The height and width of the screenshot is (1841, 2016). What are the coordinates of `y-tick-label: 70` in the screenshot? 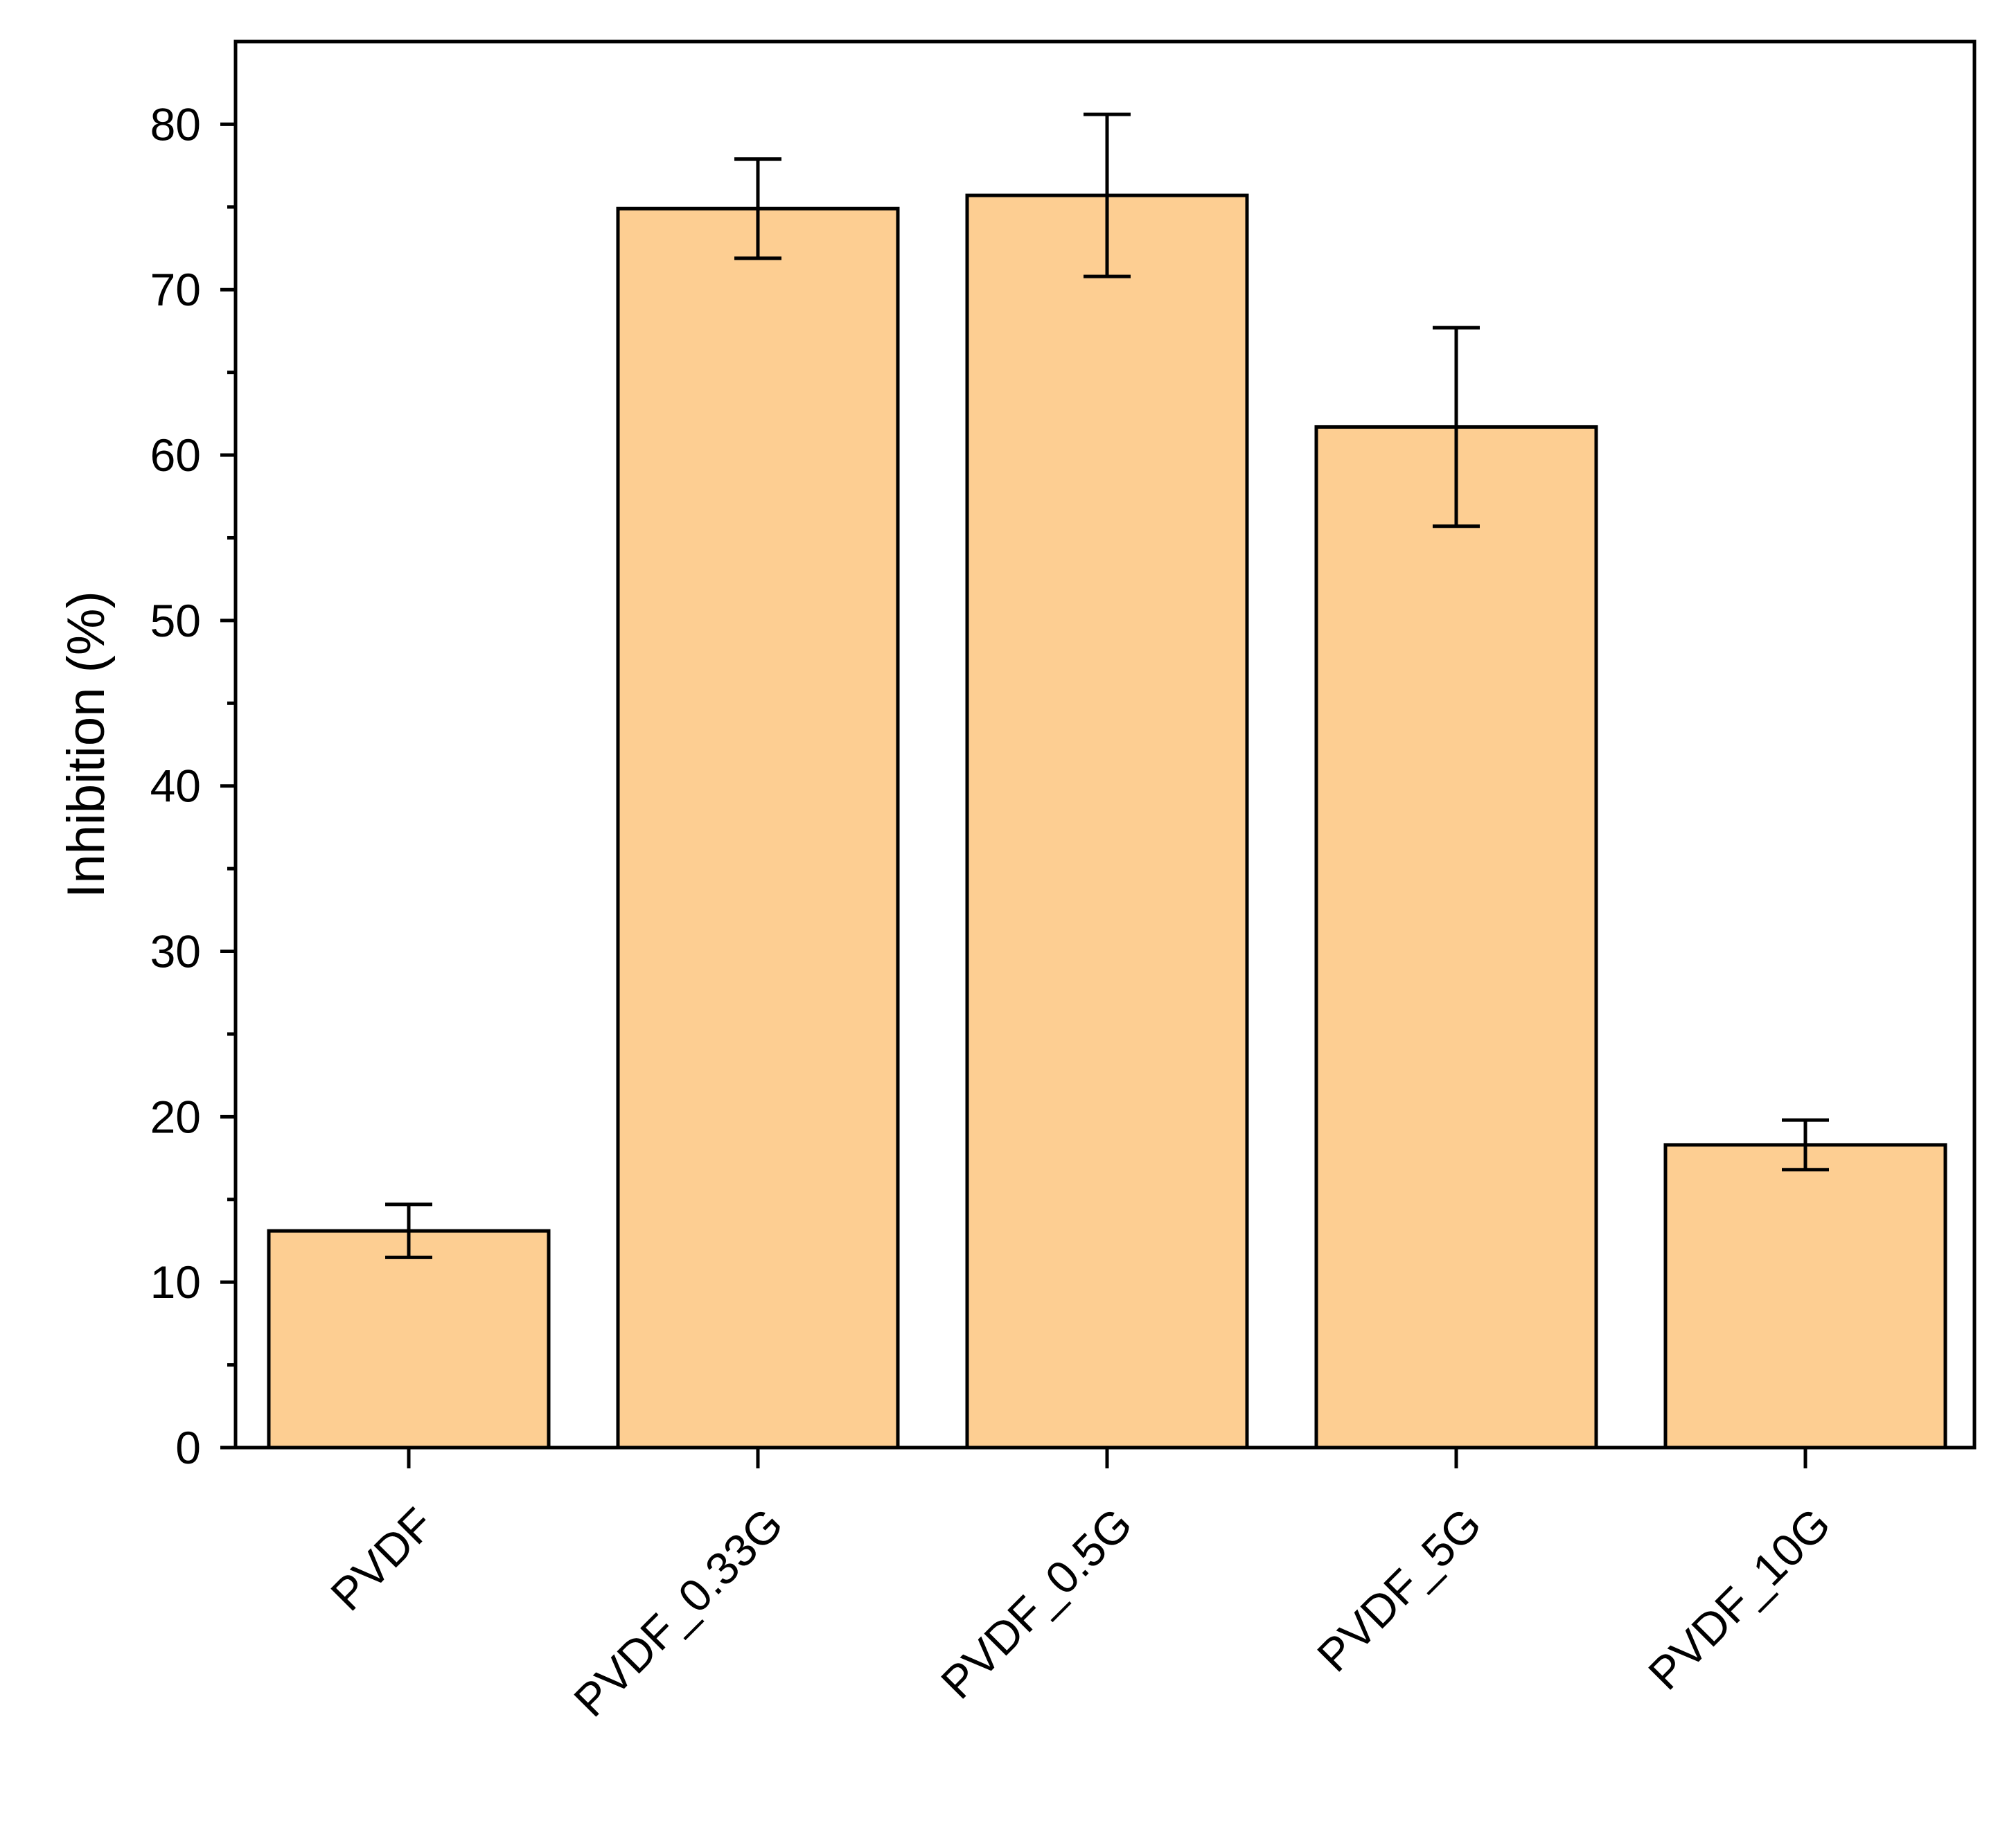 It's located at (175, 289).